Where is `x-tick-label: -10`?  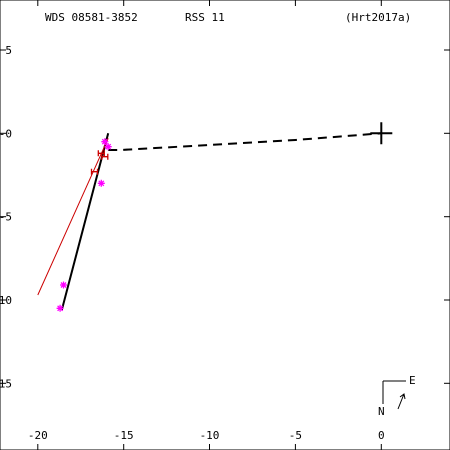 x-tick-label: -10 is located at coordinates (210, 435).